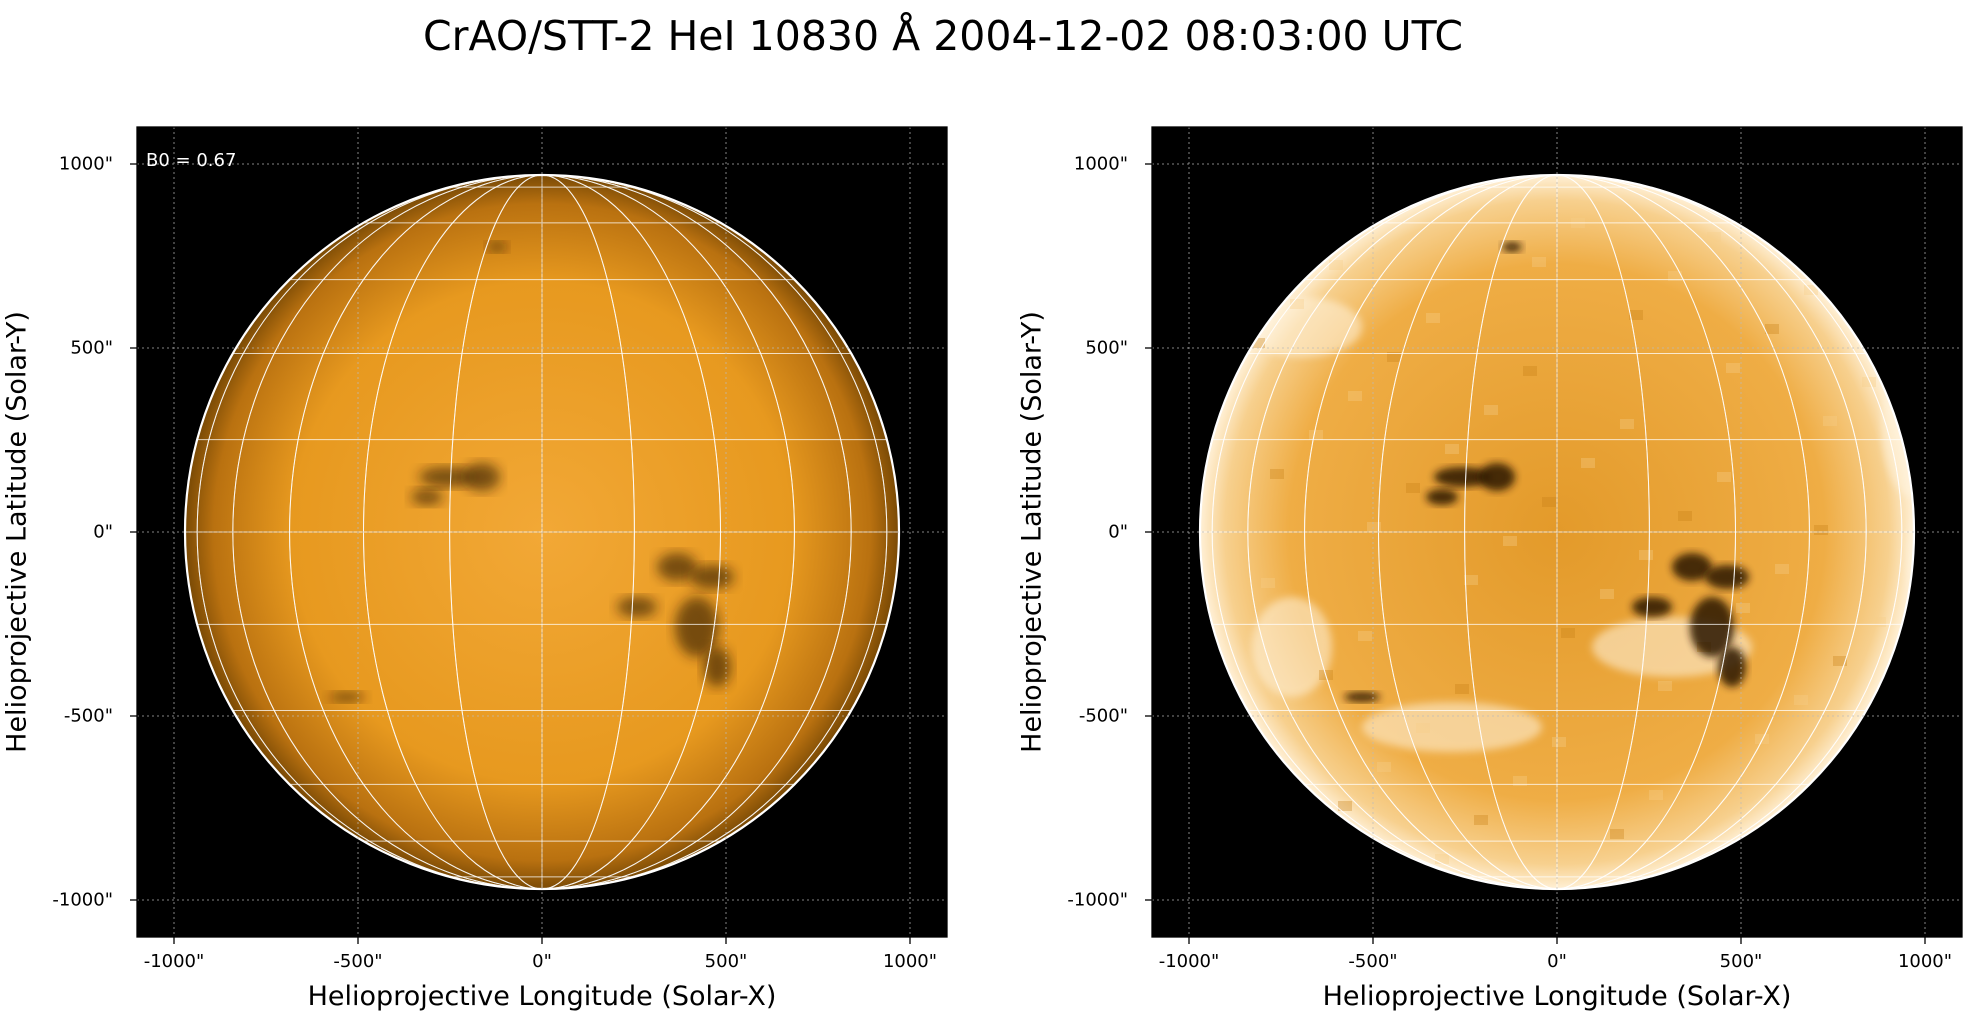  I want to click on b0-annotation: B0 = 0.67, so click(191, 160).